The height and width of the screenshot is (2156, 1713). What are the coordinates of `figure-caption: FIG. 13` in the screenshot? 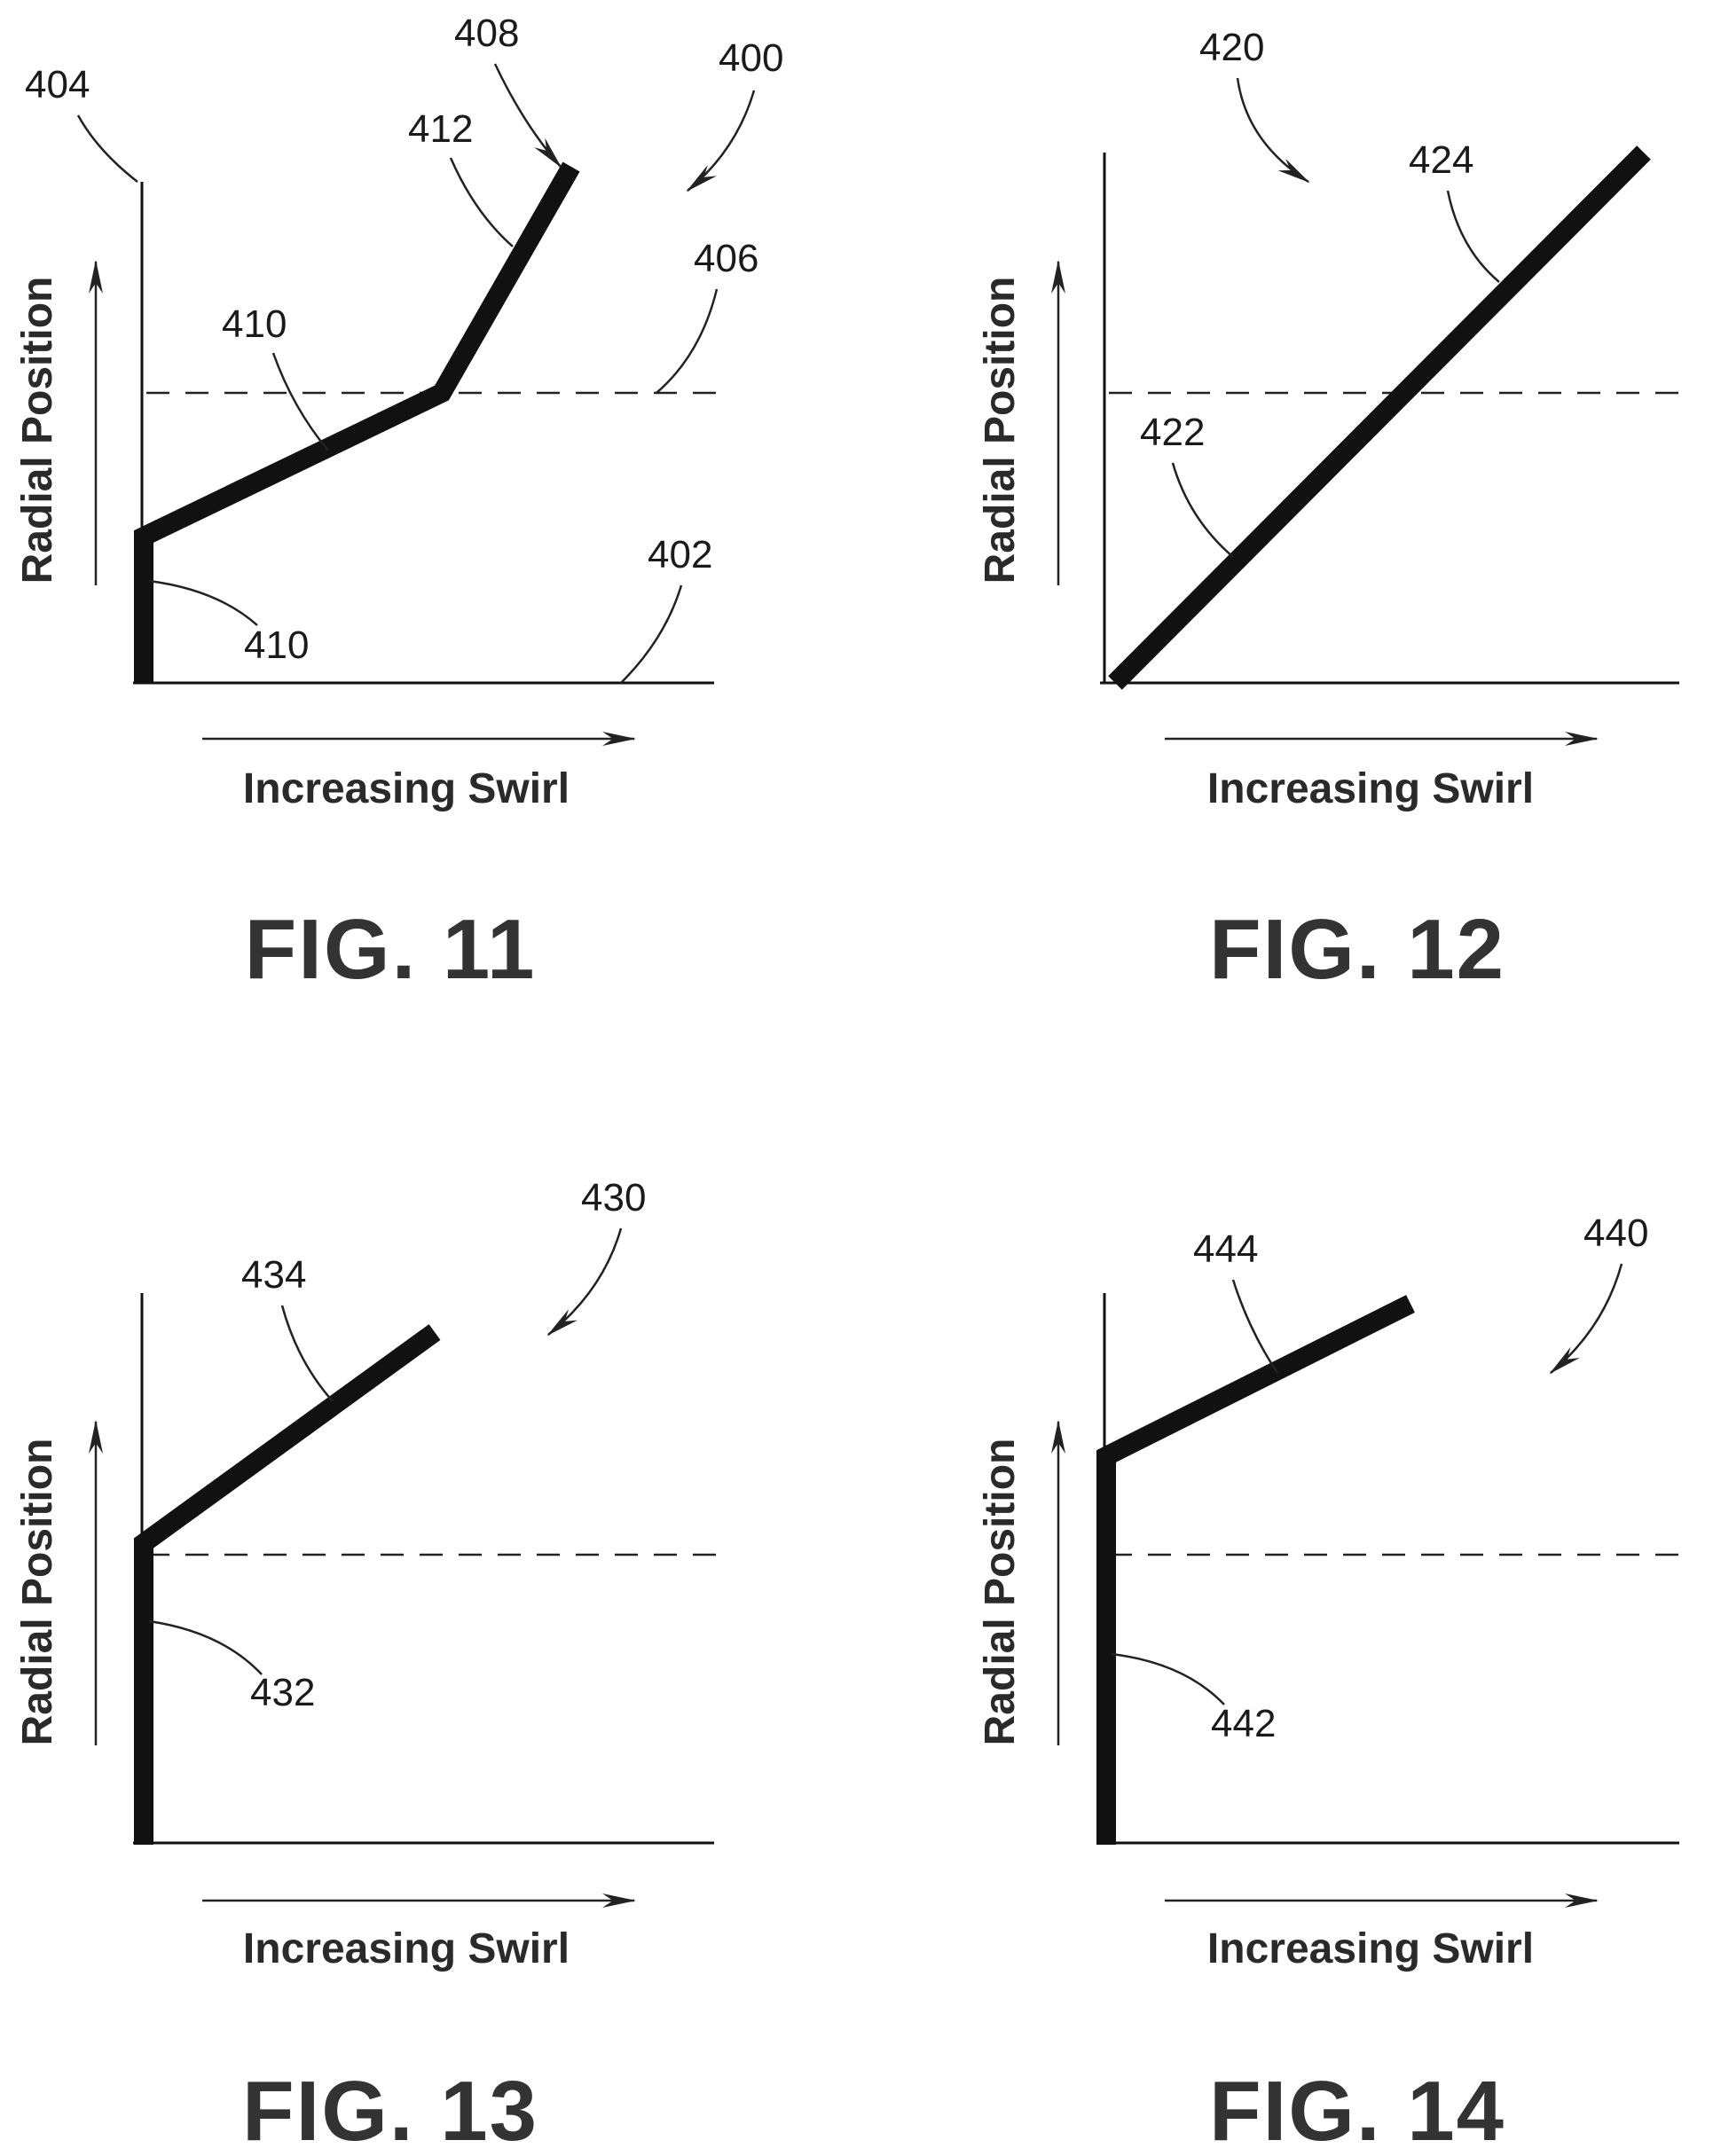 It's located at (390, 2110).